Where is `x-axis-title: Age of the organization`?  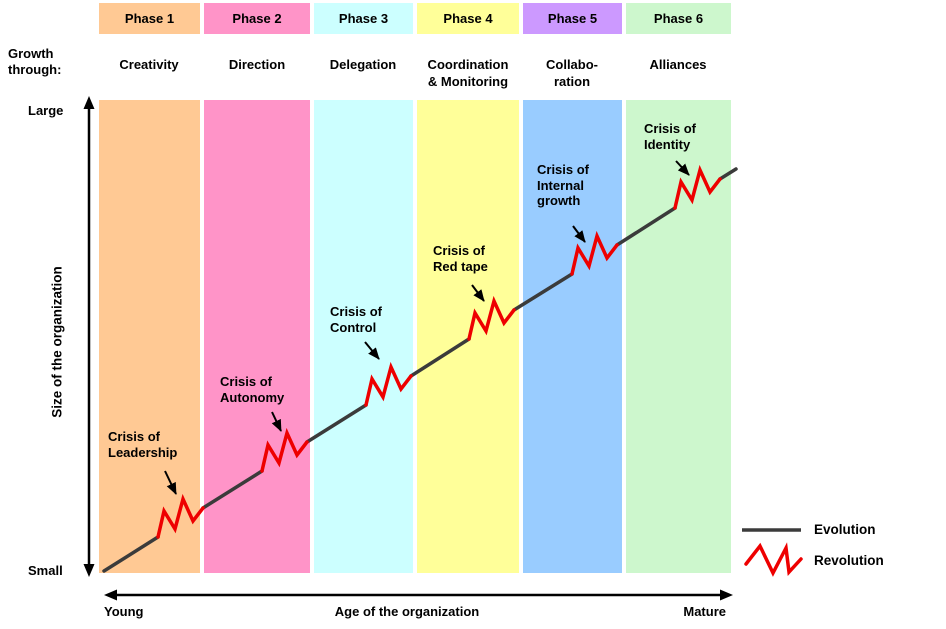
x-axis-title: Age of the organization is located at coordinates (407, 611).